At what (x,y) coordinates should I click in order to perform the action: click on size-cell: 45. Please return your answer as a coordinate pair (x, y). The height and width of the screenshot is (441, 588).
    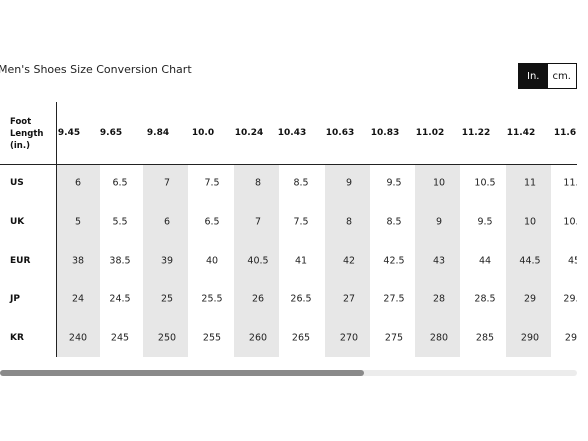
    Looking at the image, I should click on (572, 261).